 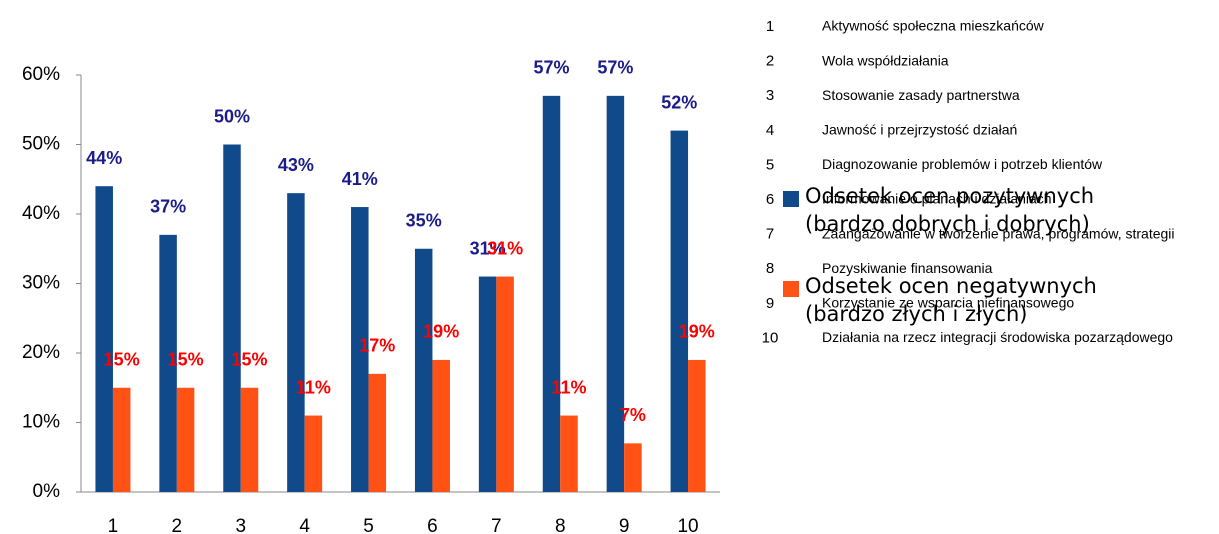 What do you see at coordinates (885, 60) in the screenshot?
I see `list-text: Wola współdziałania` at bounding box center [885, 60].